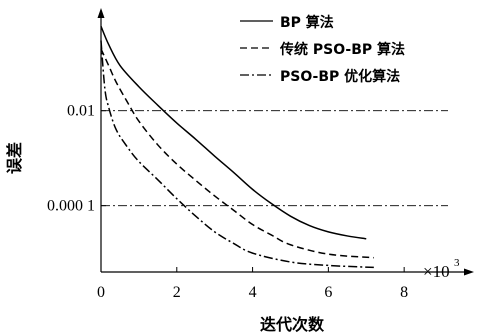 This screenshot has height=333, width=492. I want to click on legend-item: BP 算法, so click(287, 22).